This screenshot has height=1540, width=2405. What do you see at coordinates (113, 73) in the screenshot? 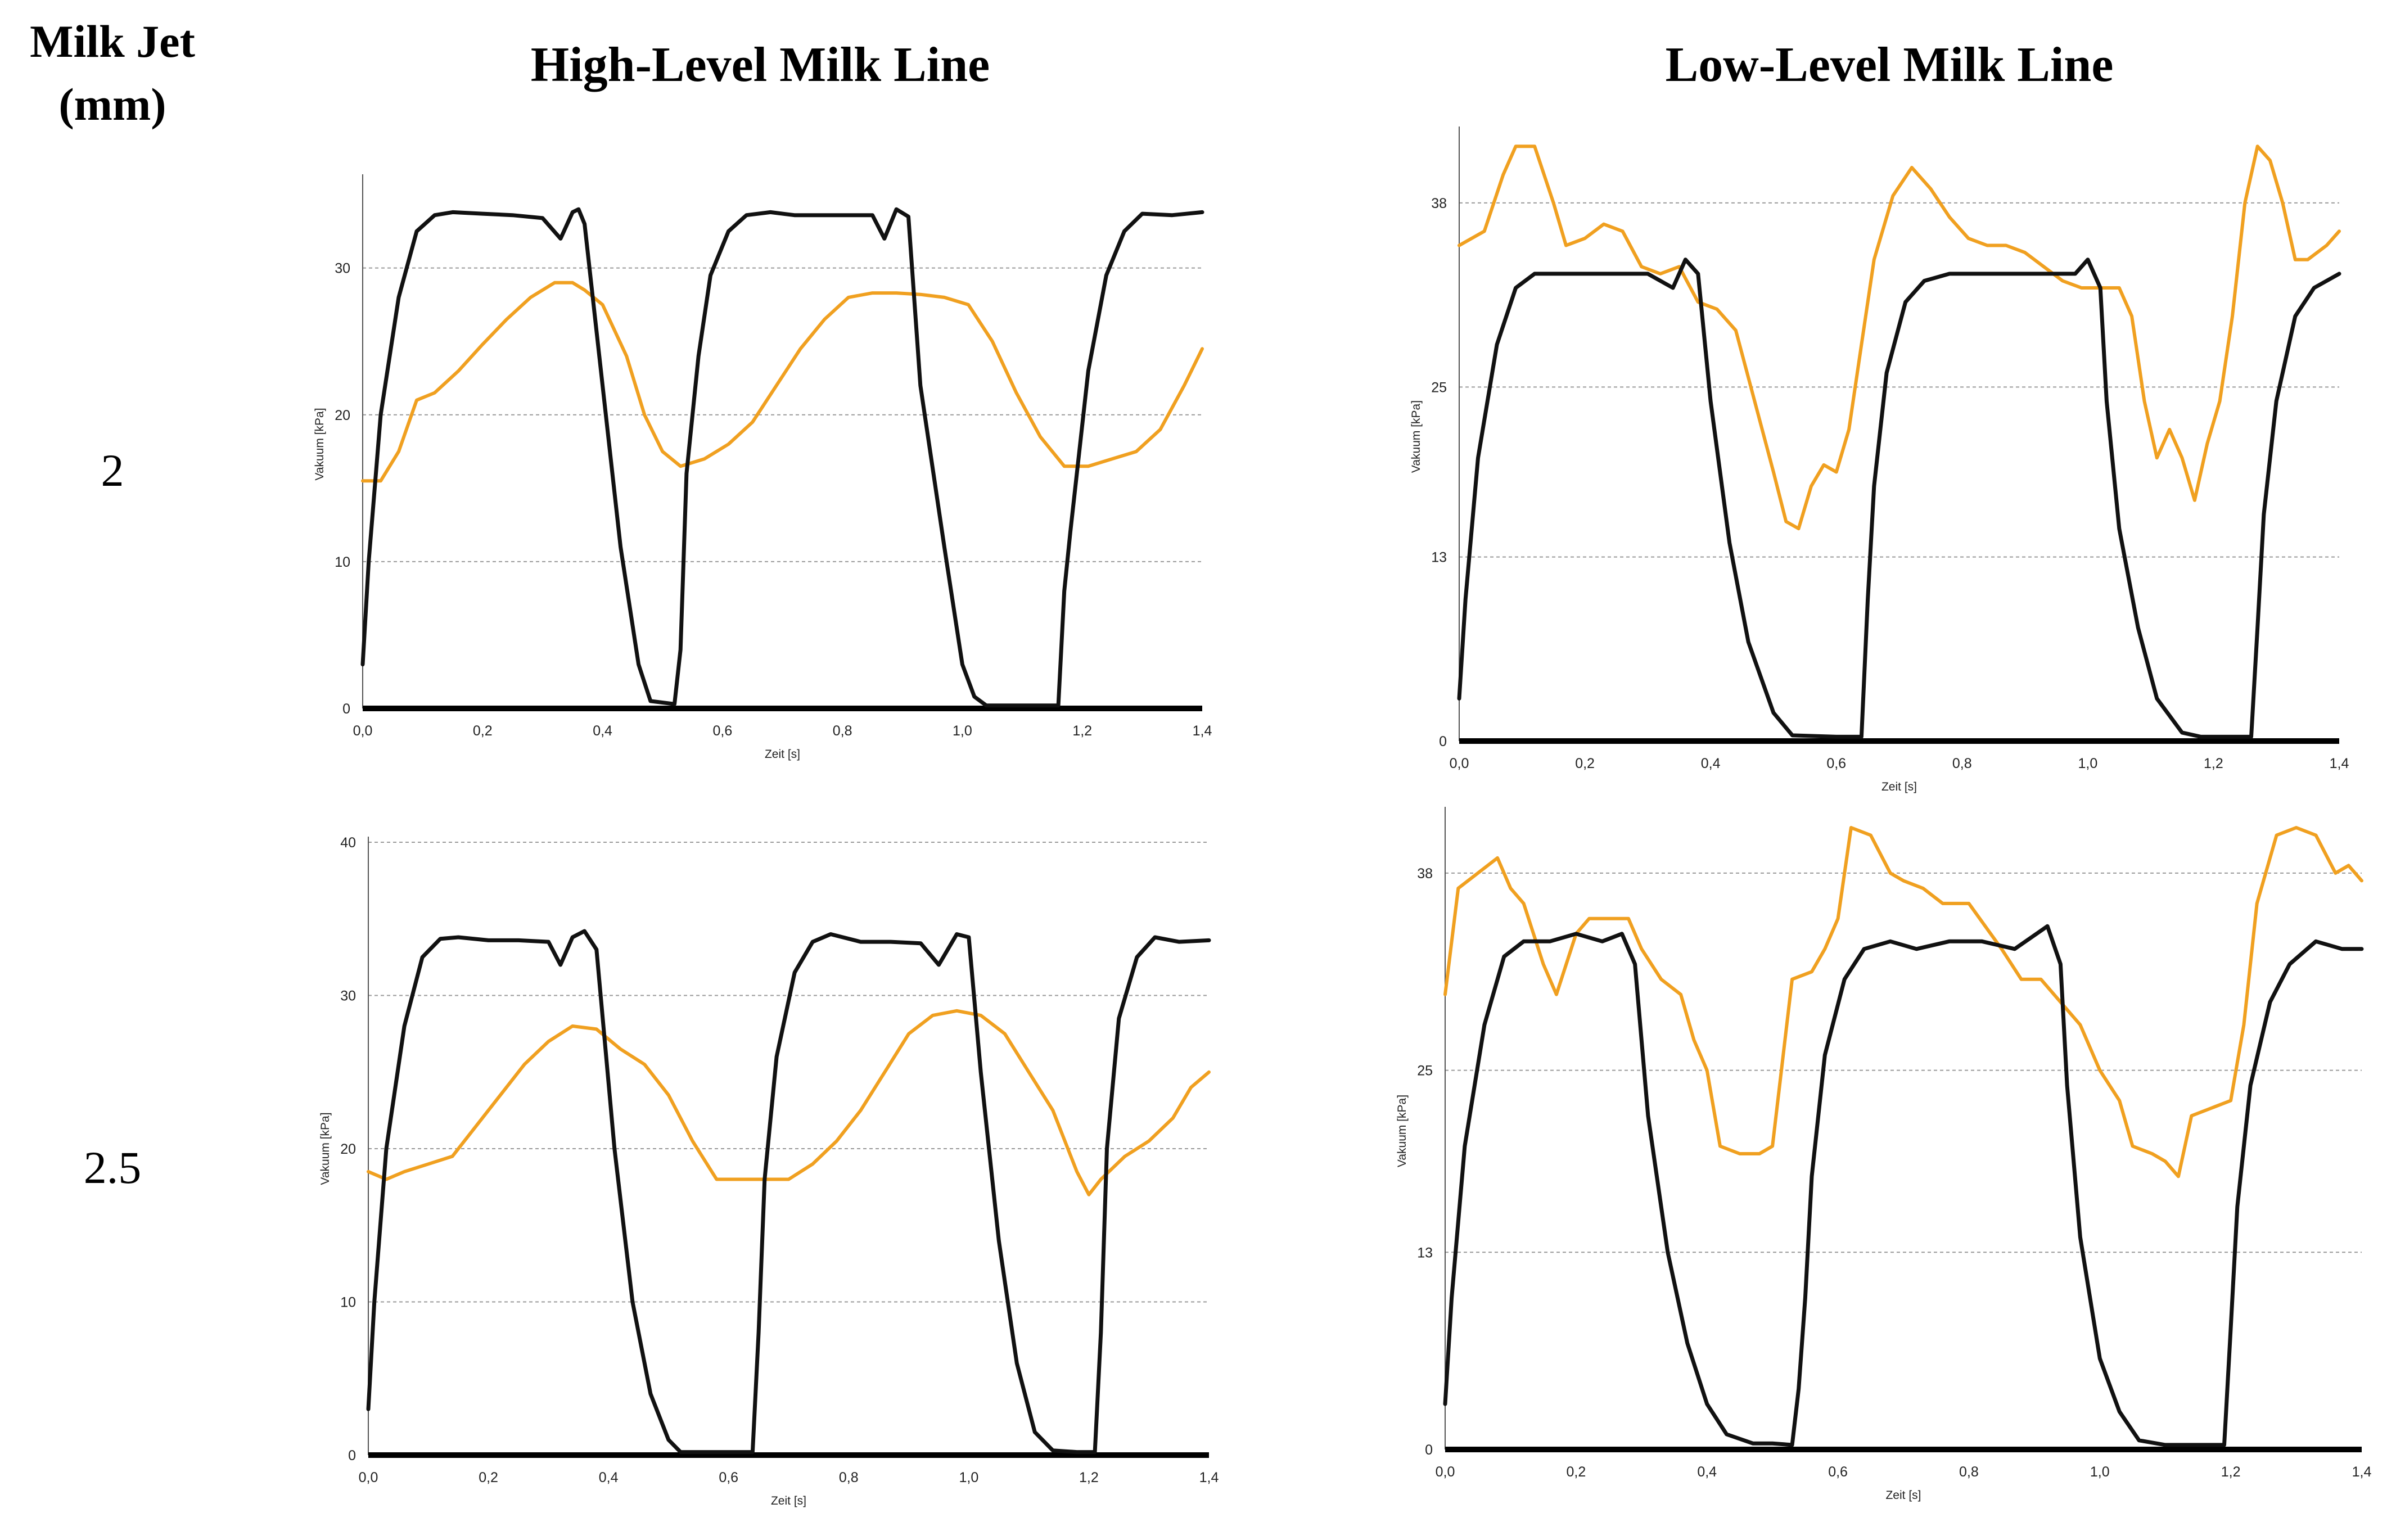
I see `row-header: Milk Jet (mm)` at bounding box center [113, 73].